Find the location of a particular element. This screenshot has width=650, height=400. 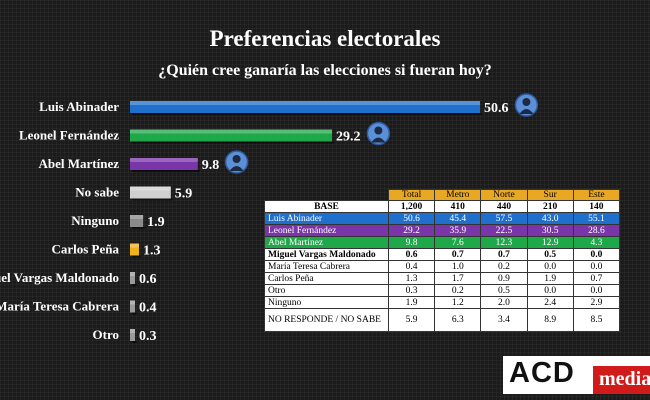

value-label-ninguno: 1.9 is located at coordinates (156, 222).